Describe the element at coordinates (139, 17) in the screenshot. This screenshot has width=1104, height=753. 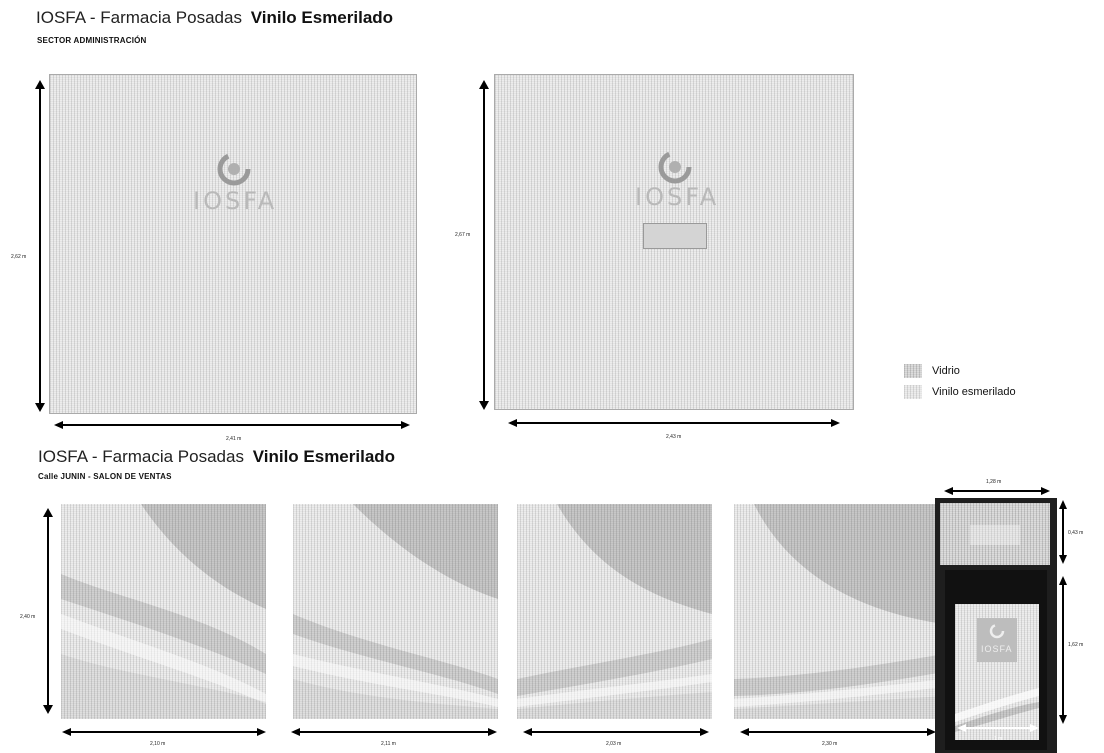
I see `section1-brand: IOSFA - Farmacia Posadas` at that location.